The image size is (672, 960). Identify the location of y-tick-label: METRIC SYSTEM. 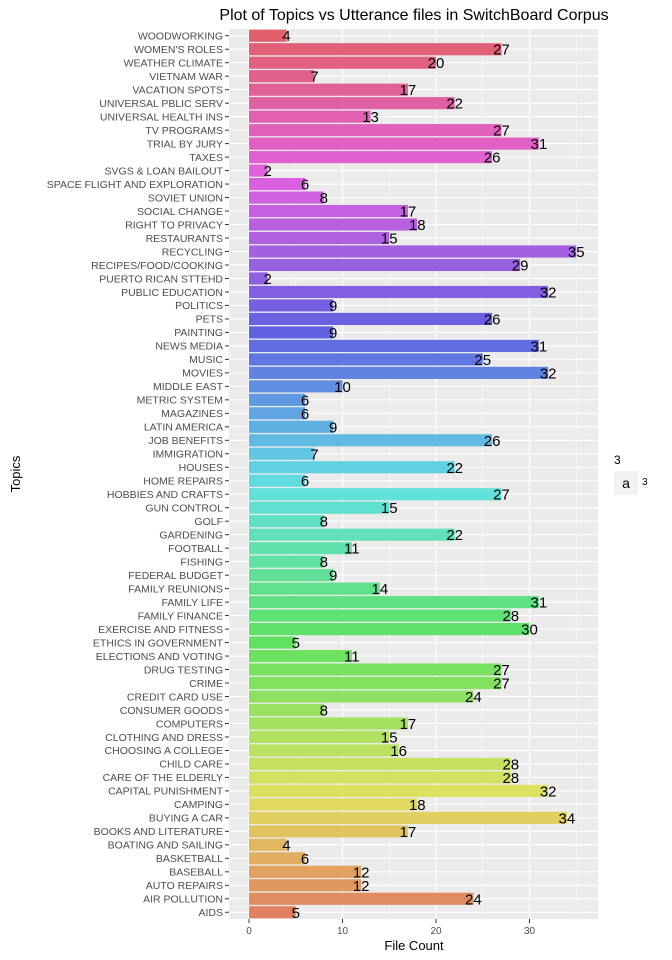
(180, 401).